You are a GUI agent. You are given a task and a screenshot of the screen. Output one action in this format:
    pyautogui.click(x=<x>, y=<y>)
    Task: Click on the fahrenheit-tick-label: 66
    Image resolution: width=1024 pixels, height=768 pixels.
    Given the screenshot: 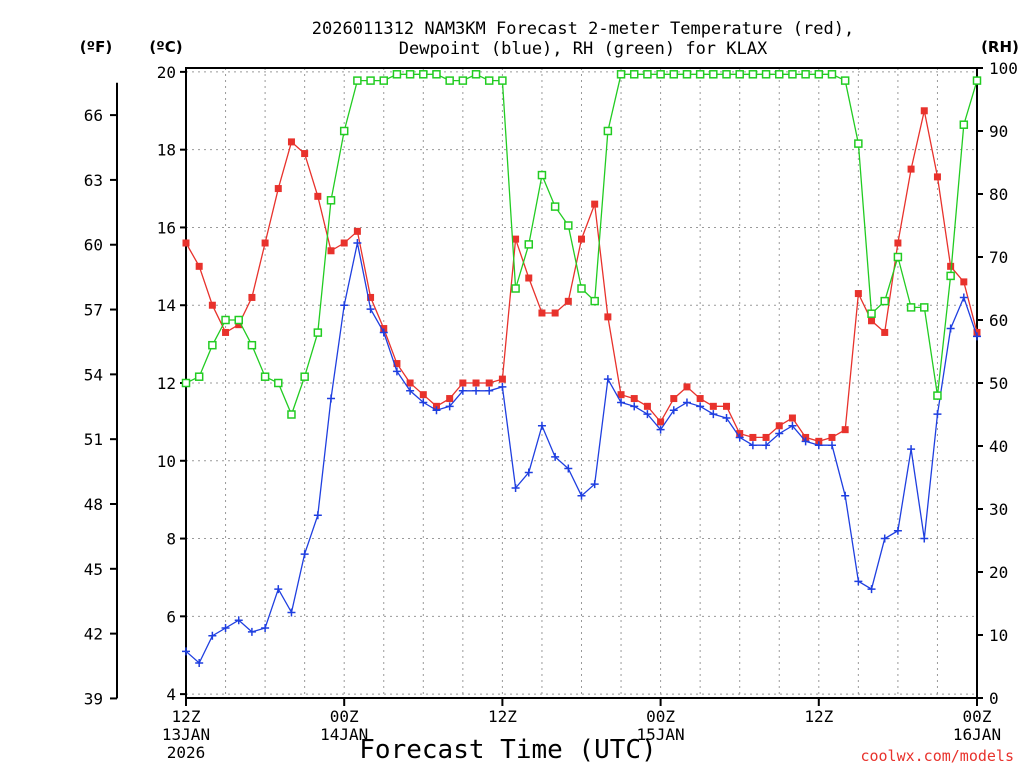 What is the action you would take?
    pyautogui.click(x=93, y=115)
    